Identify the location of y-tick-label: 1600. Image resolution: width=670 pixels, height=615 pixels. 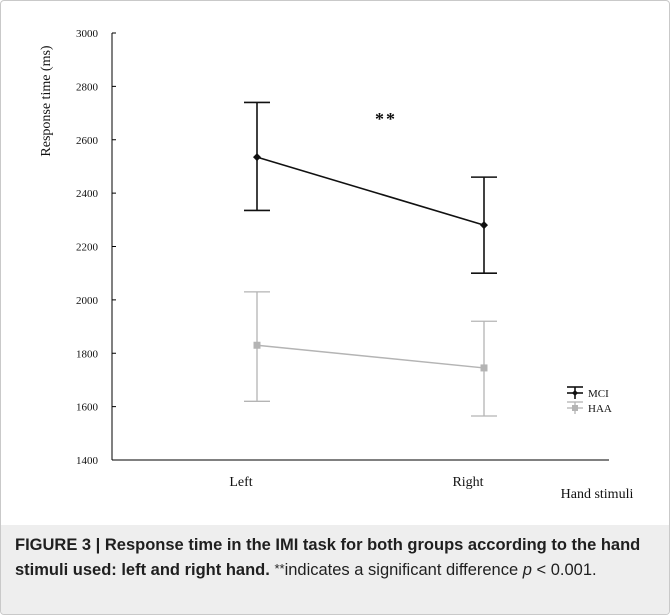
(87, 408).